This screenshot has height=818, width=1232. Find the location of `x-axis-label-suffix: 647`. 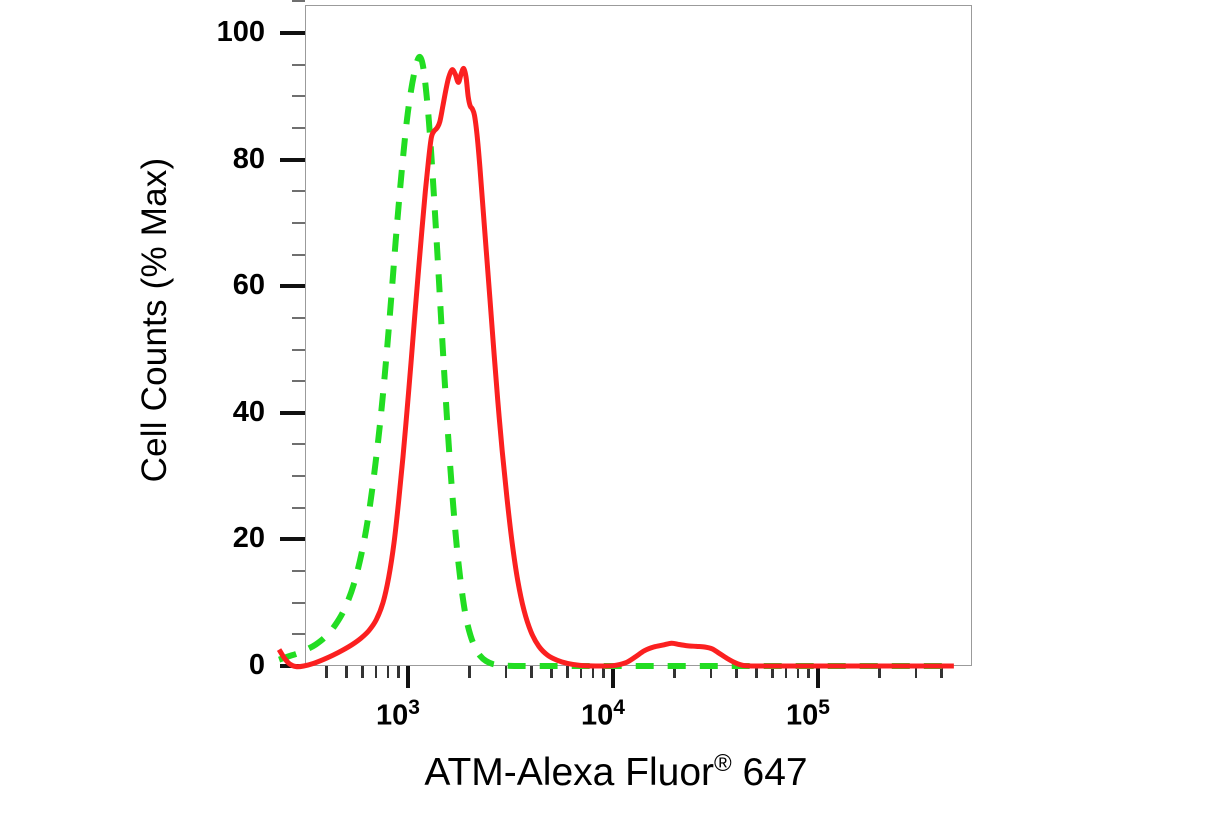

x-axis-label-suffix: 647 is located at coordinates (769, 772).